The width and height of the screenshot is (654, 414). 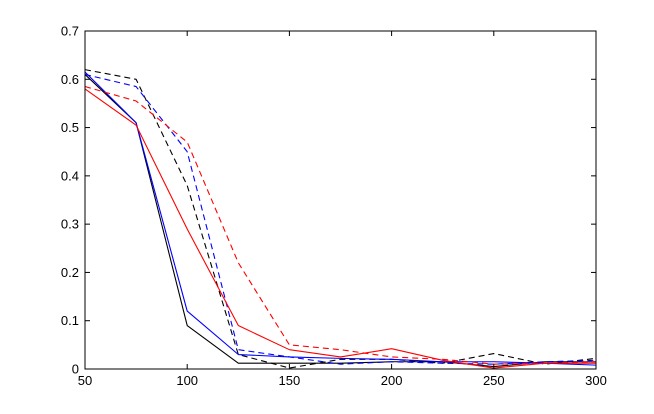 What do you see at coordinates (70, 31) in the screenshot?
I see `y-tick-label: 0.7` at bounding box center [70, 31].